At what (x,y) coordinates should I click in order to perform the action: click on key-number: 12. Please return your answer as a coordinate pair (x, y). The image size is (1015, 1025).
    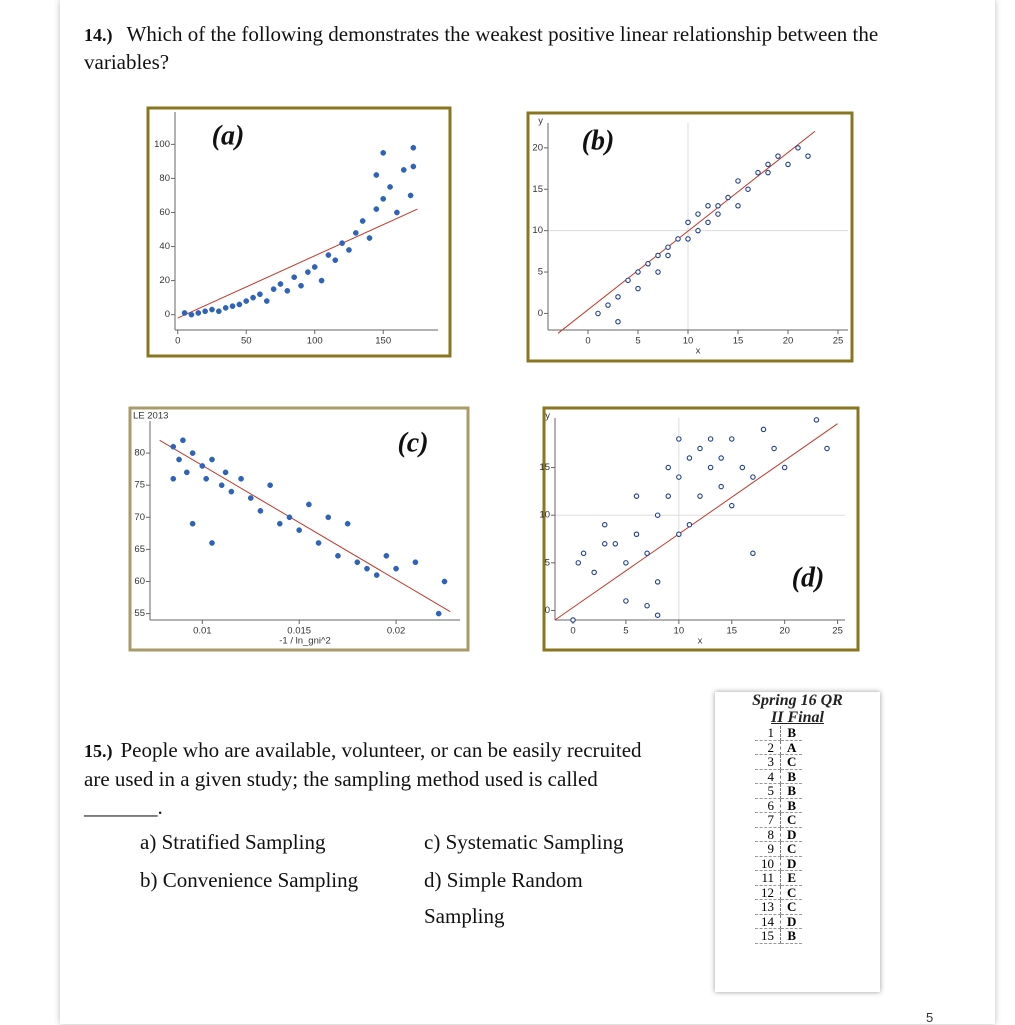
    Looking at the image, I should click on (768, 892).